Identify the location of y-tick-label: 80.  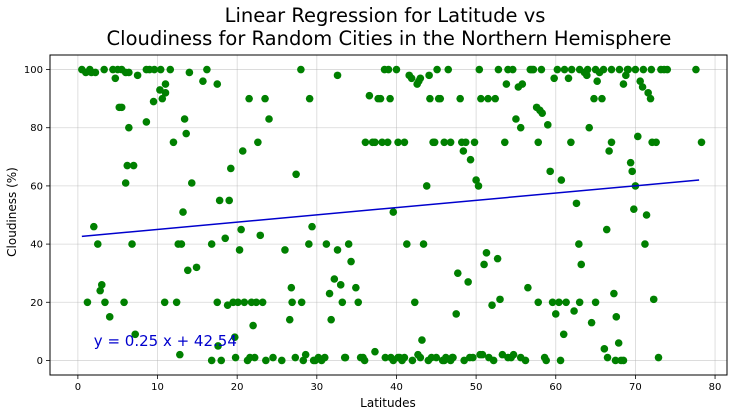
(36, 128).